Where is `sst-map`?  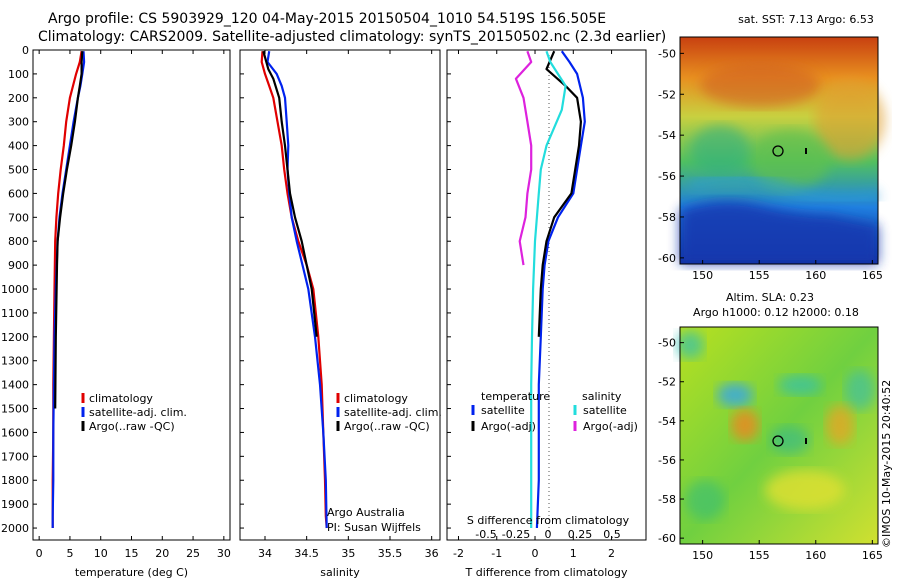 sst-map is located at coordinates (782, 150).